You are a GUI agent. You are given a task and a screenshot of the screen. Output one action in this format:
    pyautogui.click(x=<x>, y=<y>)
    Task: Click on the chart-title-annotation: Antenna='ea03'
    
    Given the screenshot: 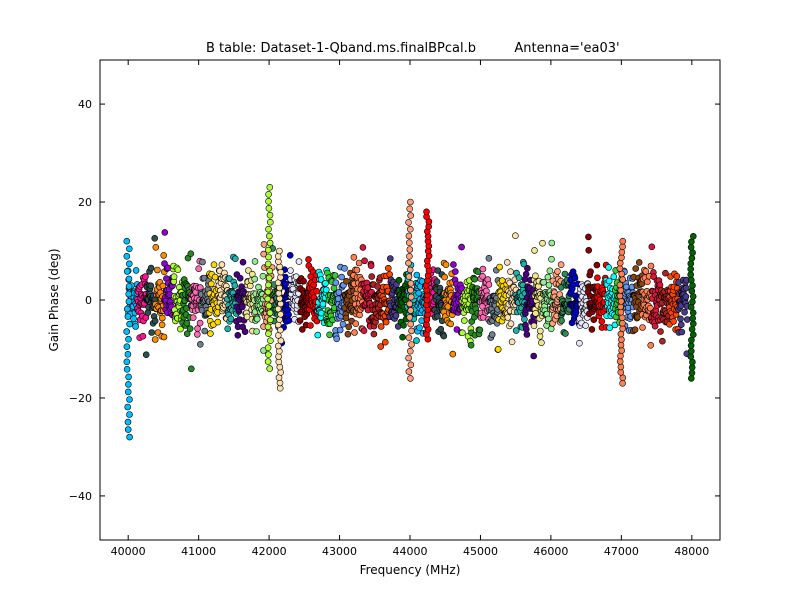 What is the action you would take?
    pyautogui.click(x=566, y=48)
    